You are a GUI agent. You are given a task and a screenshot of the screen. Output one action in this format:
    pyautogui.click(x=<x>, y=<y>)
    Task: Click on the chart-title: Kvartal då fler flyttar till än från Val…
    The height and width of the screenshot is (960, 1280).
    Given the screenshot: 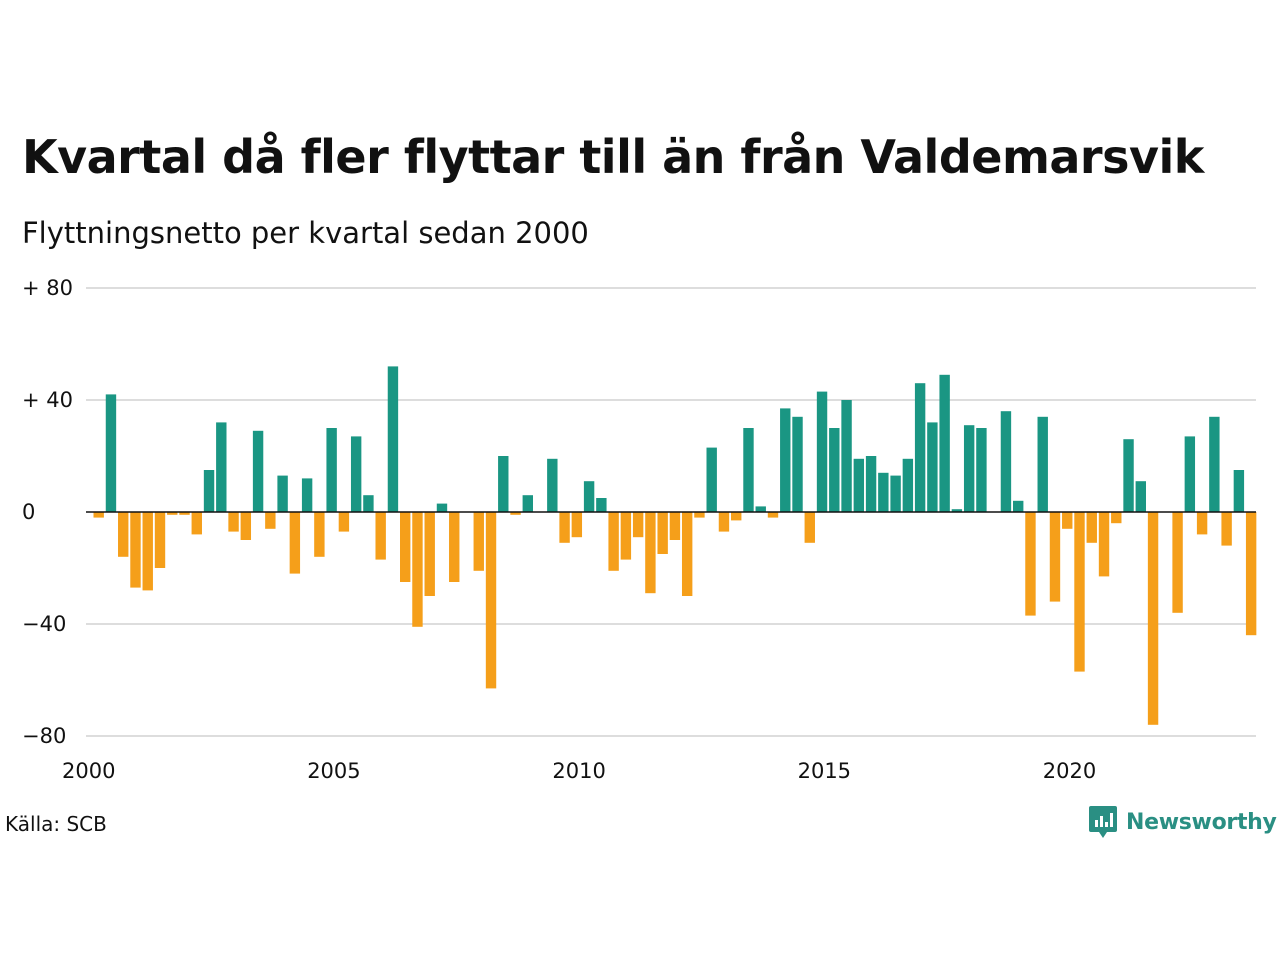 What is the action you would take?
    pyautogui.click(x=613, y=157)
    